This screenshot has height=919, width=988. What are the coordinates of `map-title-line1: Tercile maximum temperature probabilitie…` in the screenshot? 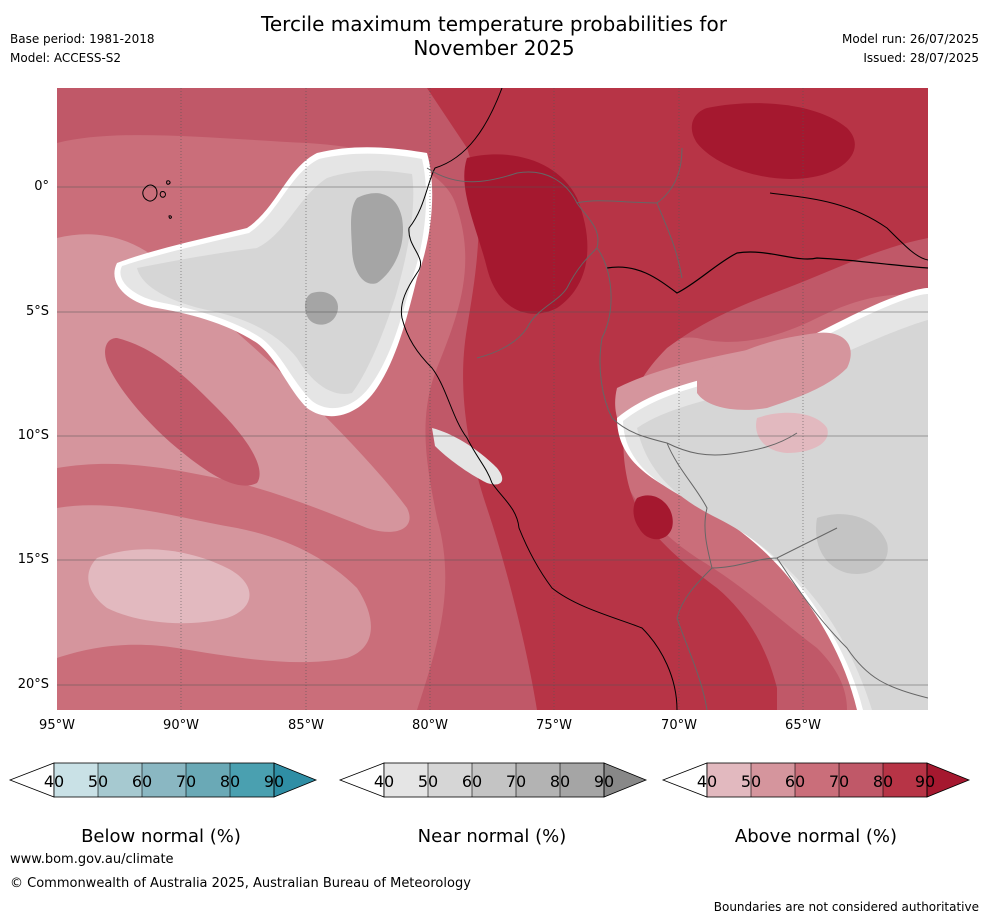 It's located at (494, 24).